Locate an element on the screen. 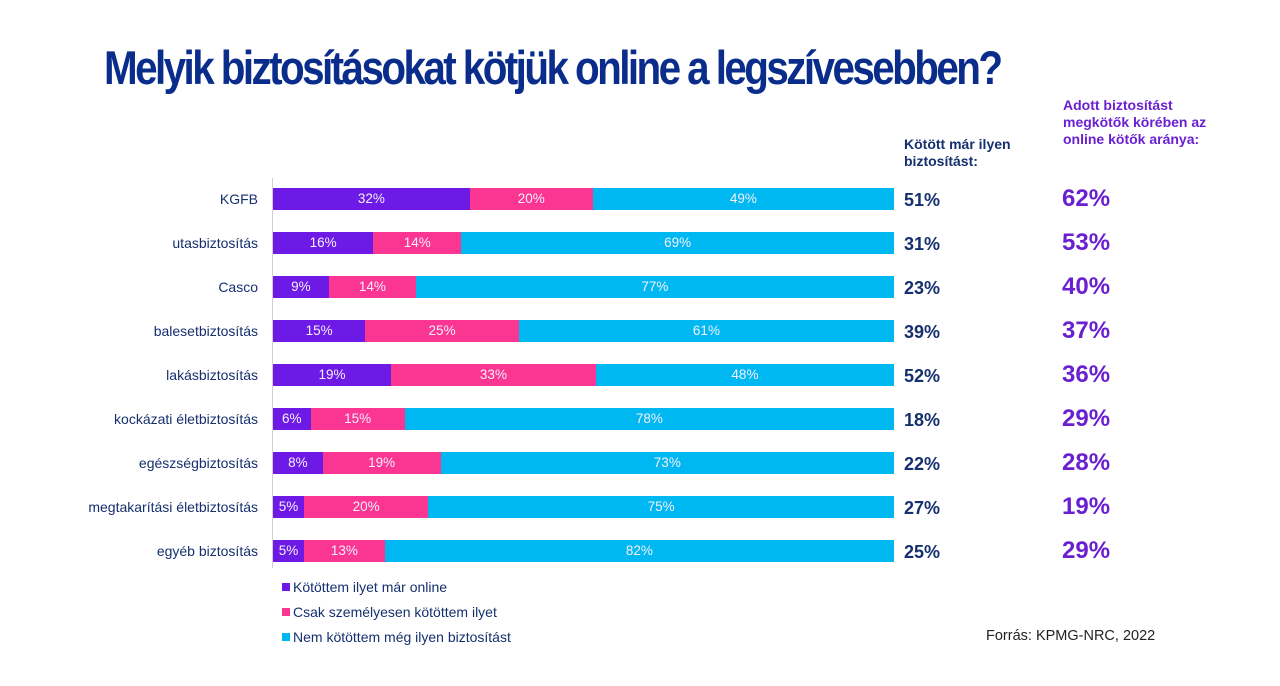 The image size is (1280, 686). legend-label-personal: Csak személyesen kötöttem ilyet is located at coordinates (395, 611).